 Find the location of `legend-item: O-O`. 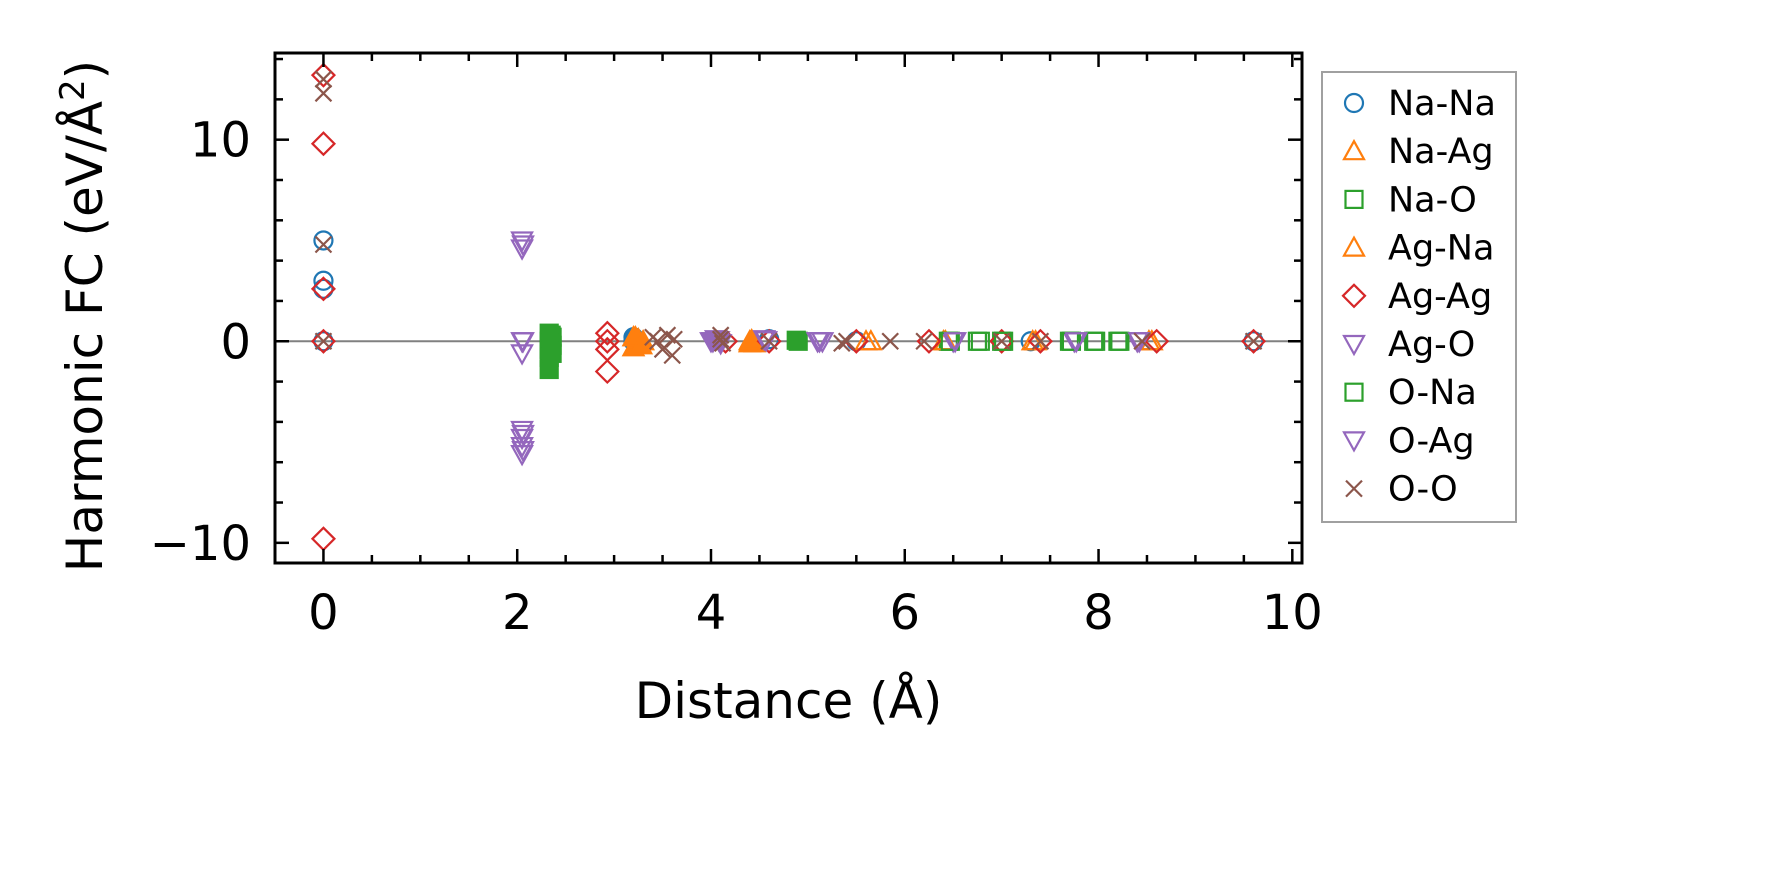

legend-item: O-O is located at coordinates (1401, 490).